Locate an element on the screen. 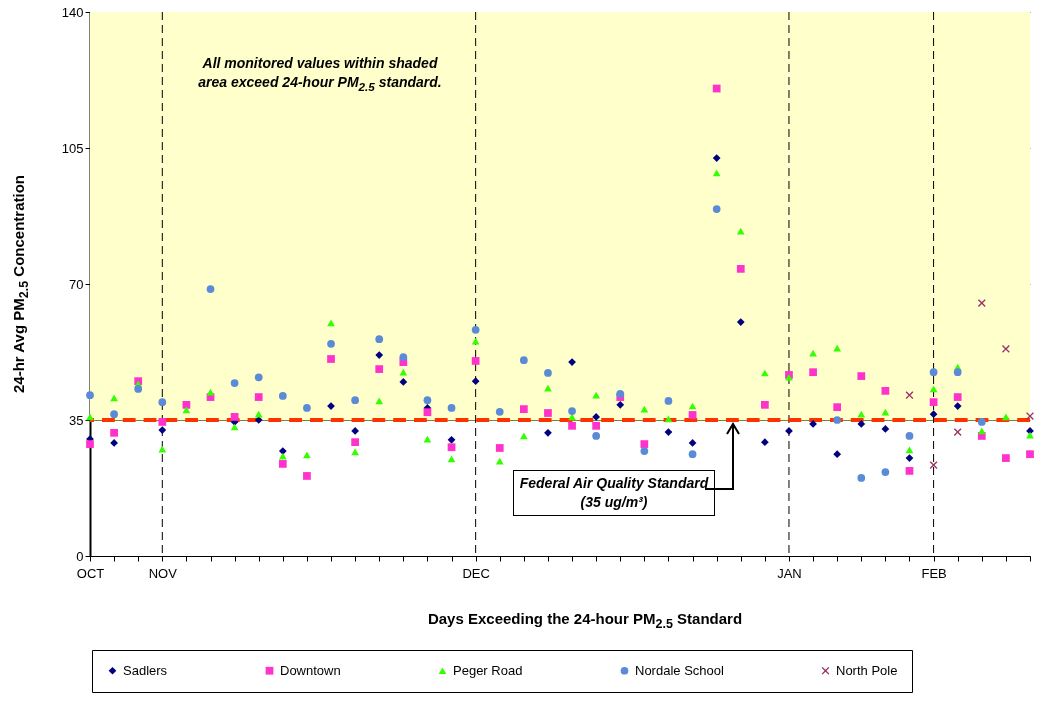 The image size is (1049, 704). x-tick-label: NOV is located at coordinates (163, 573).